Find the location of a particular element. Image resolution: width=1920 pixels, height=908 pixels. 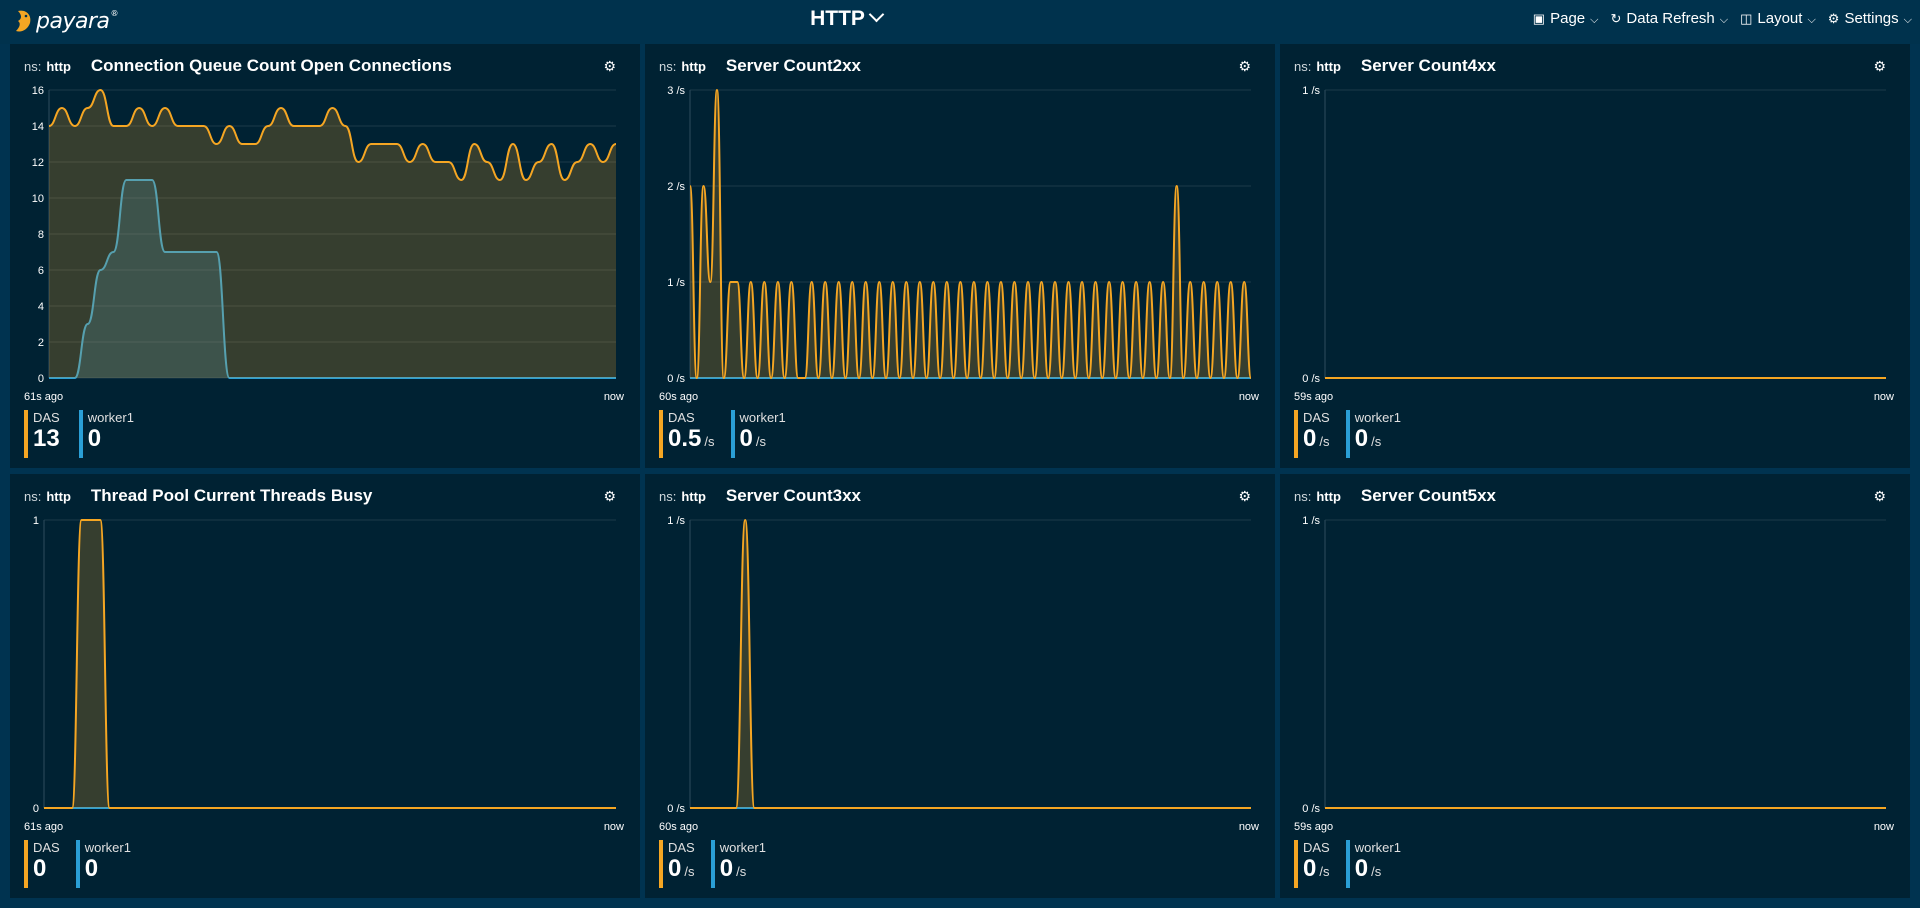

layout-menu-label: Layout is located at coordinates (1780, 18).